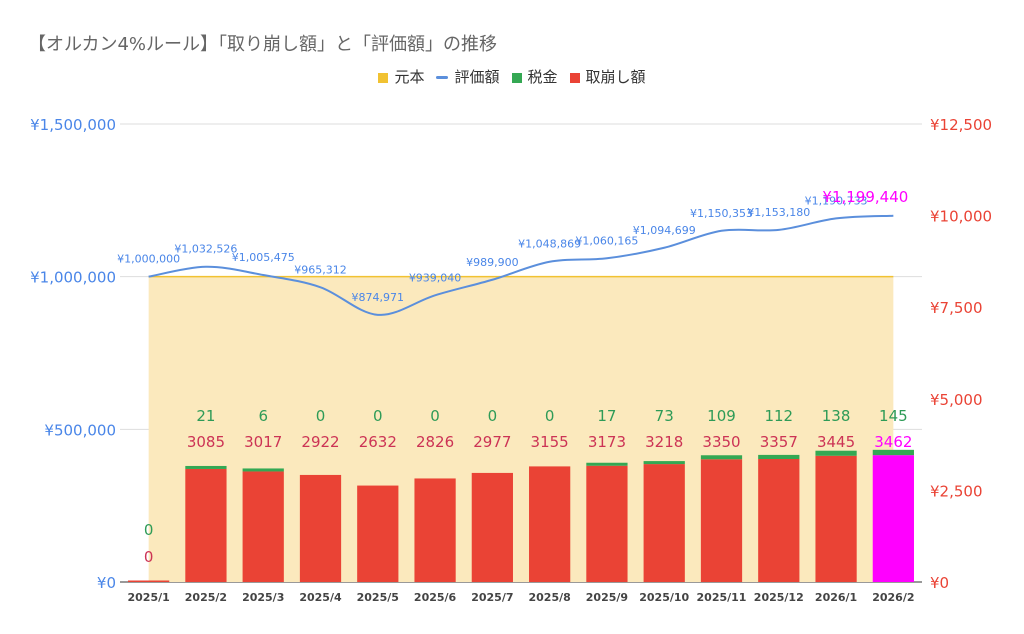  What do you see at coordinates (607, 597) in the screenshot?
I see `x-axis-tick-label: 2025/9` at bounding box center [607, 597].